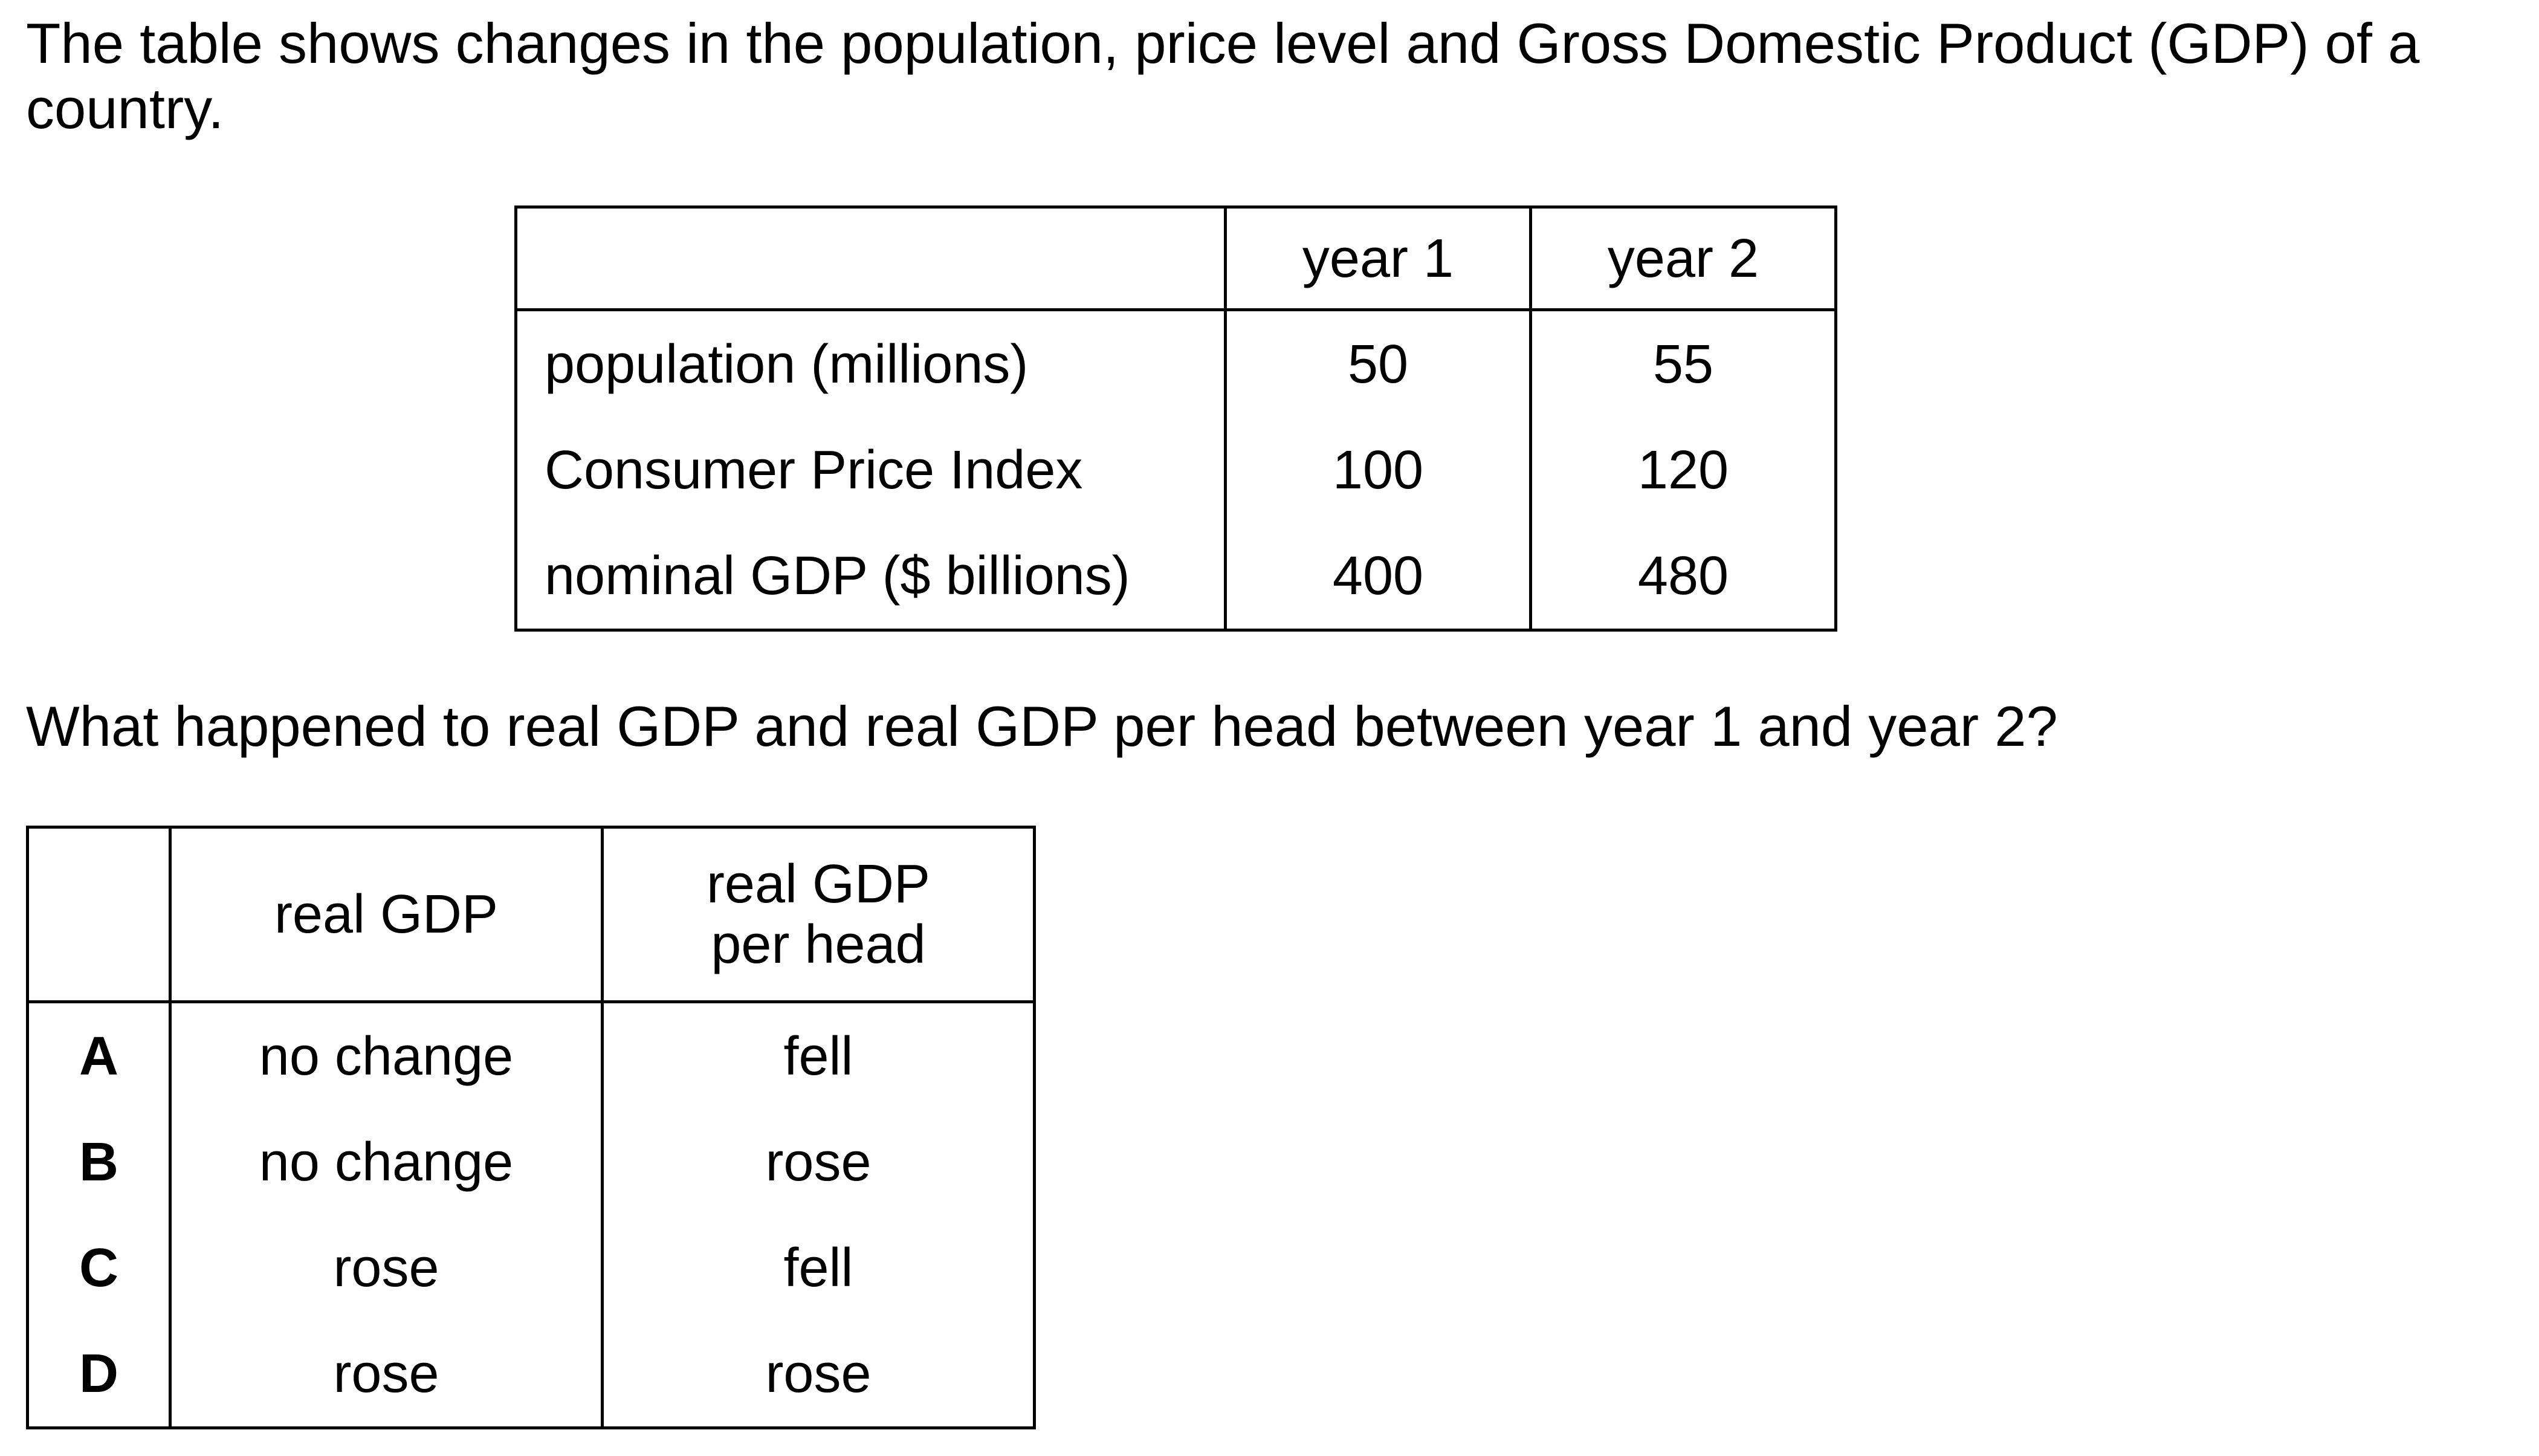 Image resolution: width=2539 pixels, height=1456 pixels. I want to click on header-year-2: year 2, so click(1683, 259).